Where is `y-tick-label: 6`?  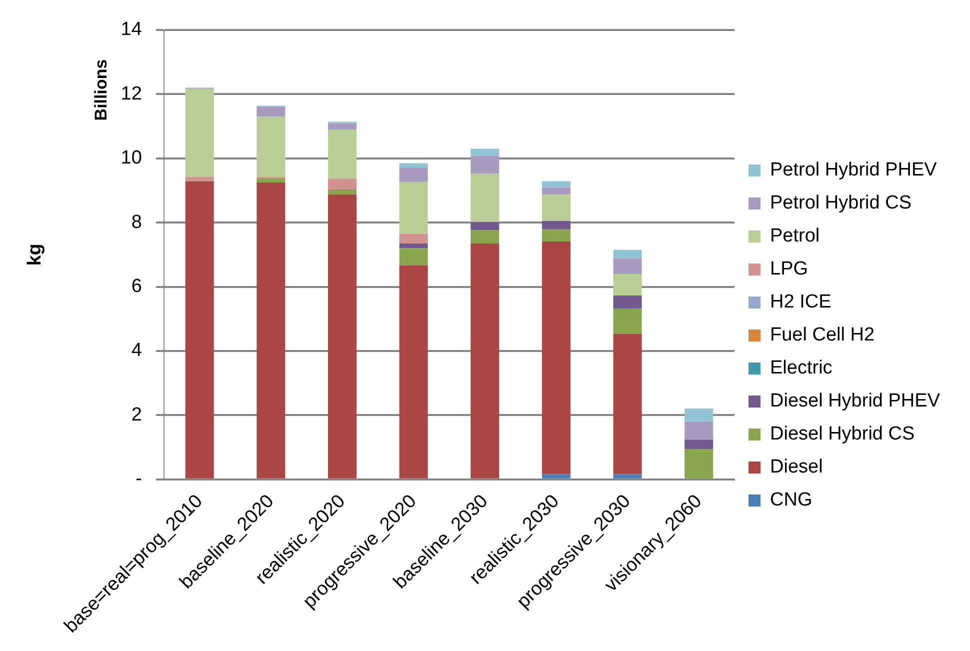
y-tick-label: 6 is located at coordinates (136, 287).